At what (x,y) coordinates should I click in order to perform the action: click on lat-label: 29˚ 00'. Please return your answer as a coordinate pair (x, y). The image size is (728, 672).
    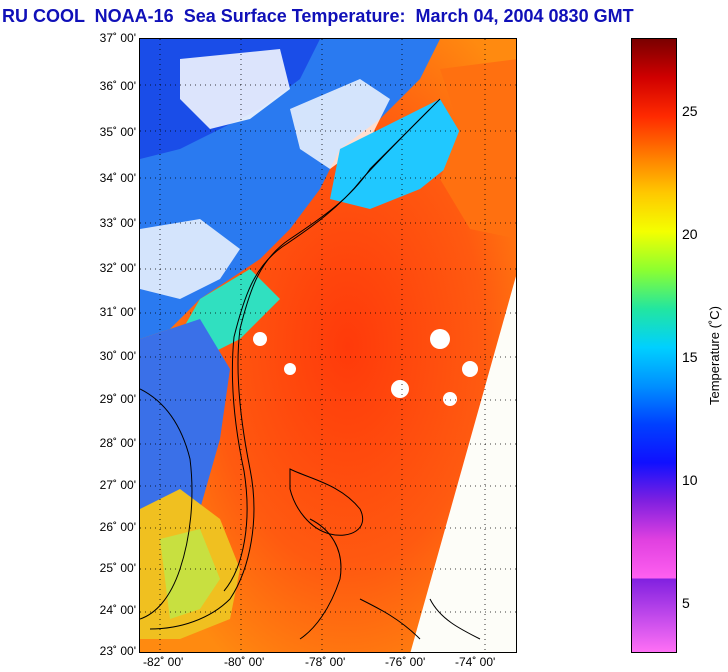
    Looking at the image, I should click on (117, 399).